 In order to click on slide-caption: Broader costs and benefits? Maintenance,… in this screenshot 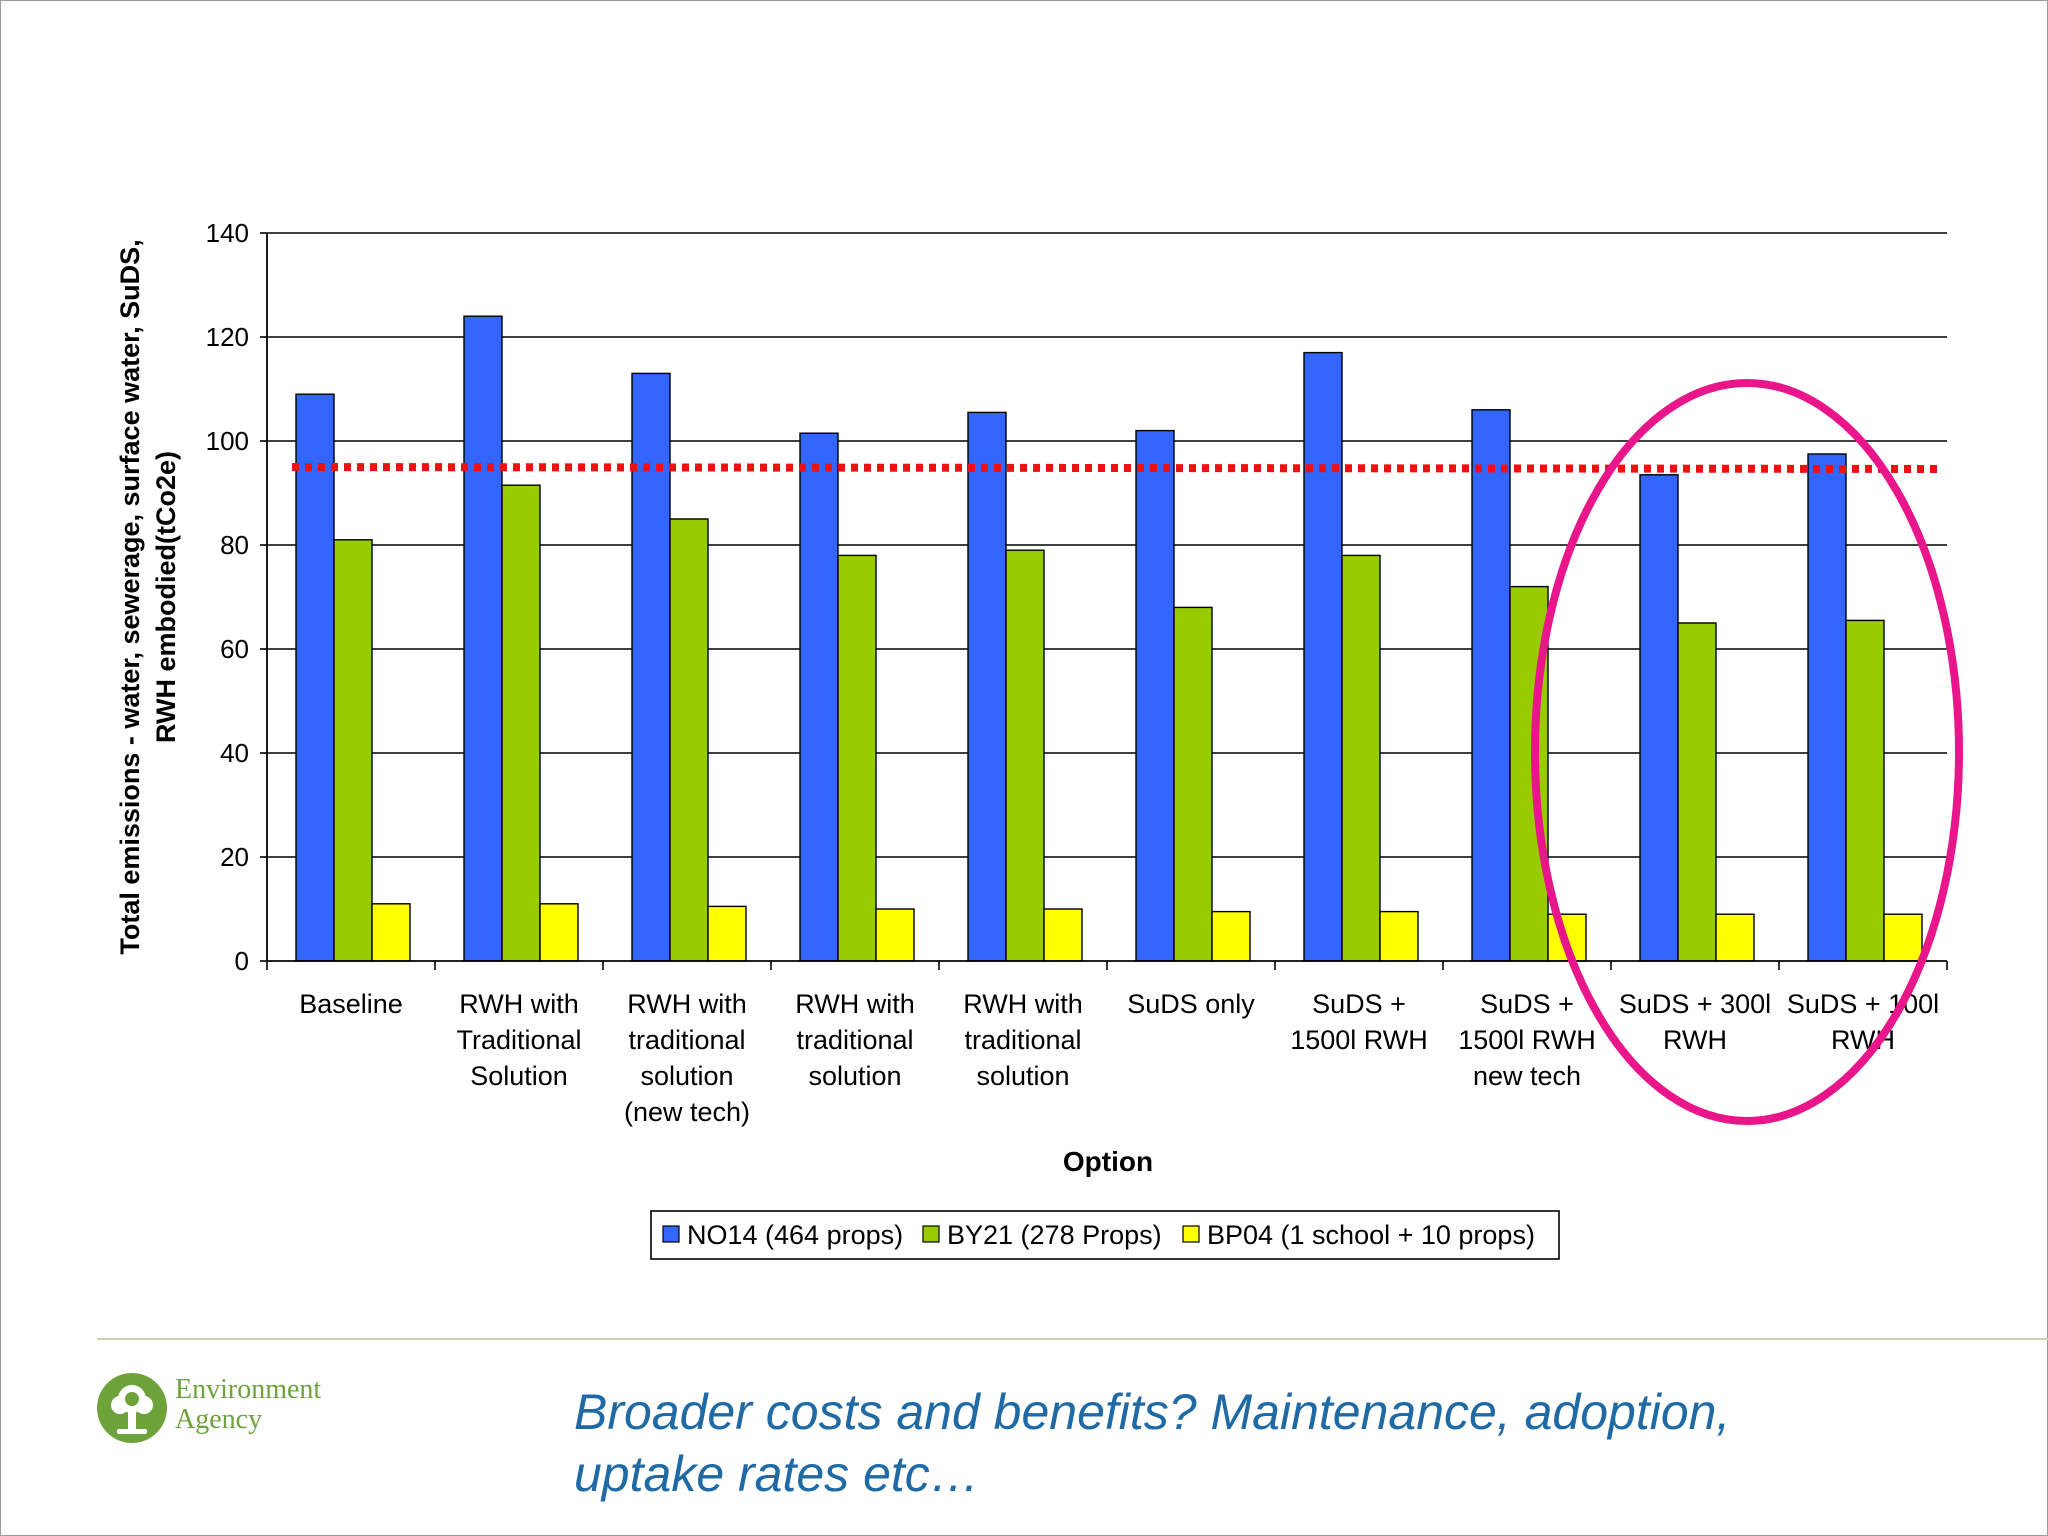, I will do `click(1224, 1443)`.